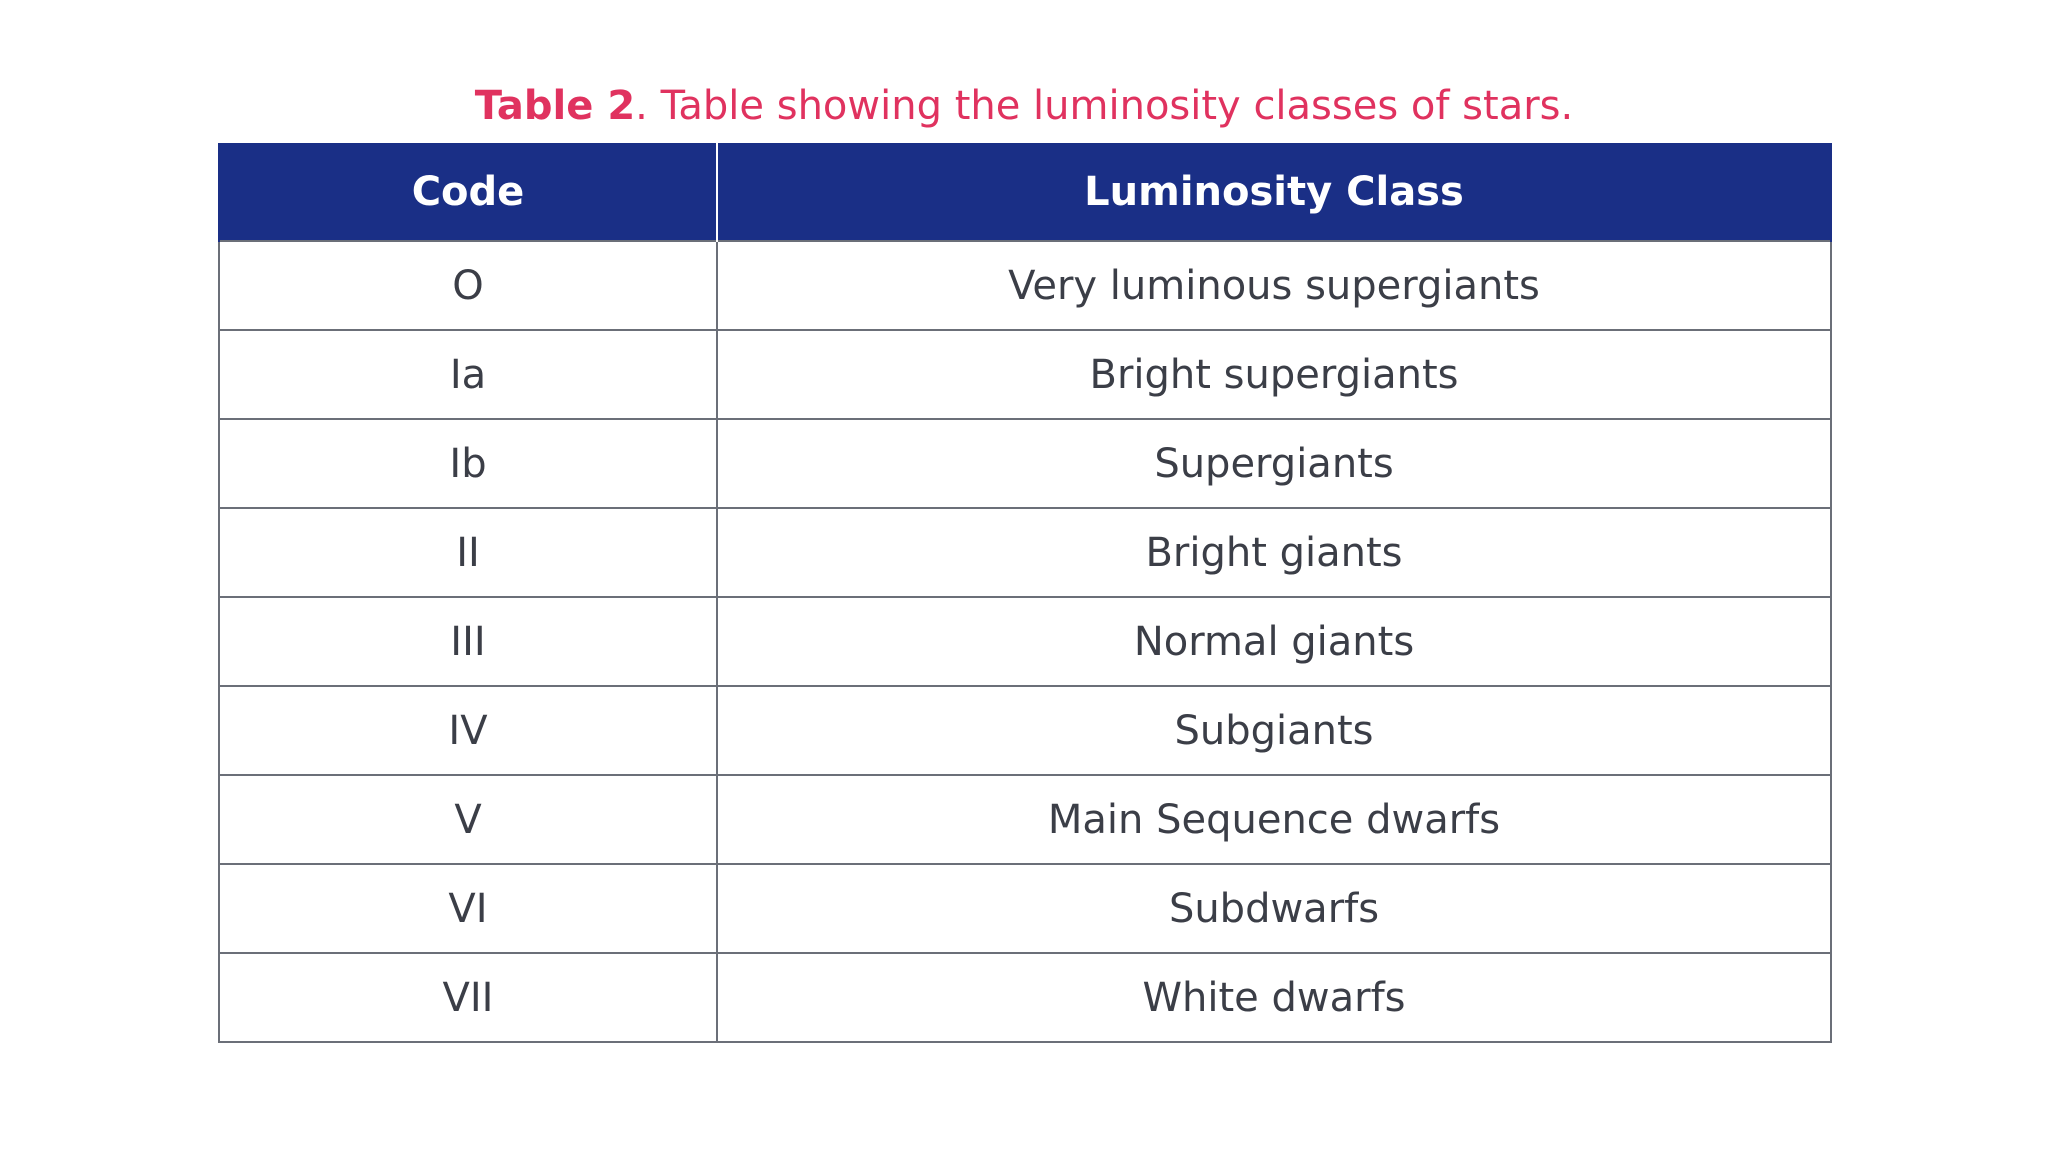  I want to click on code-cell: IV, so click(468, 730).